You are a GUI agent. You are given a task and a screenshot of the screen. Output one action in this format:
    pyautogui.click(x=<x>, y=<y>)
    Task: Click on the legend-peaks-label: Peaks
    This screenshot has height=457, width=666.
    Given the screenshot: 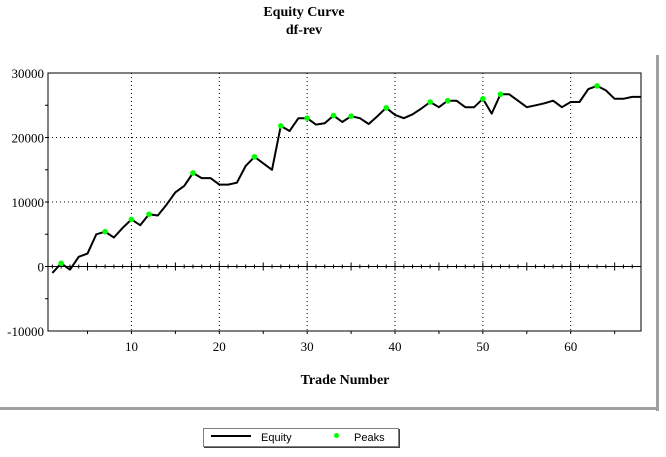 What is the action you would take?
    pyautogui.click(x=369, y=438)
    